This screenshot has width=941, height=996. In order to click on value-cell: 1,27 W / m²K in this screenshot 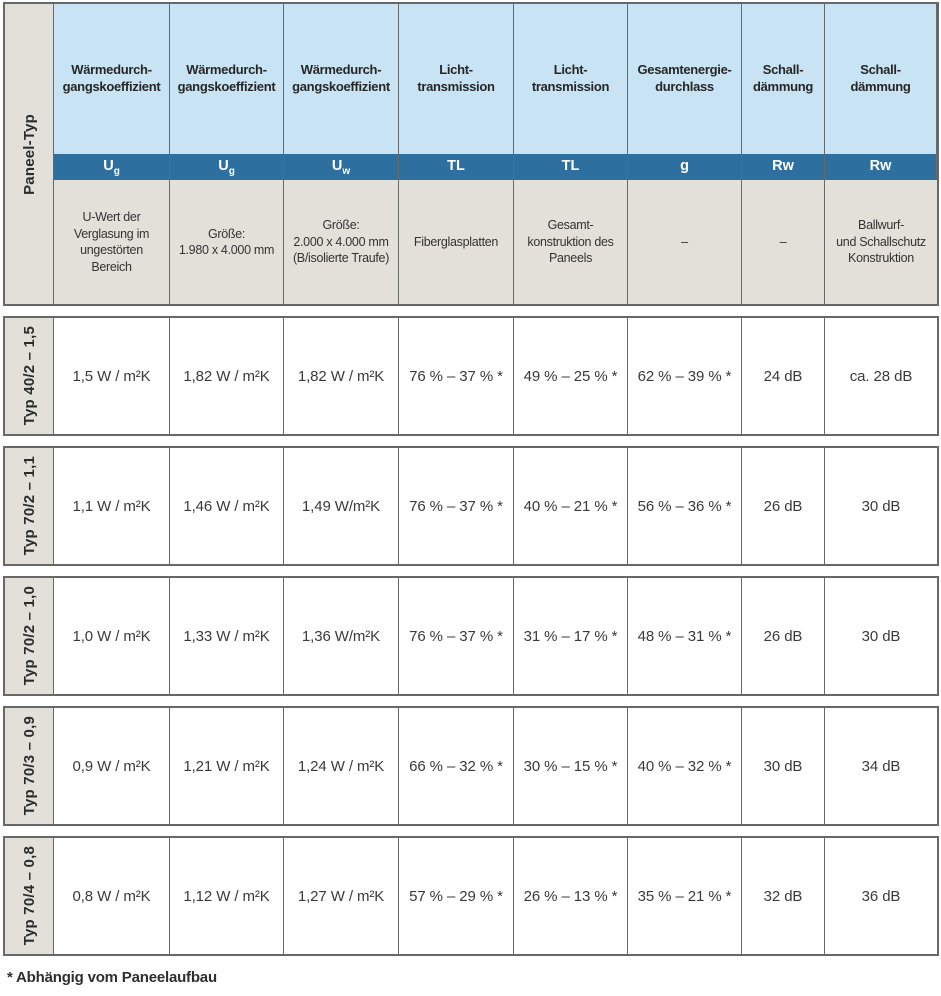, I will do `click(341, 896)`.